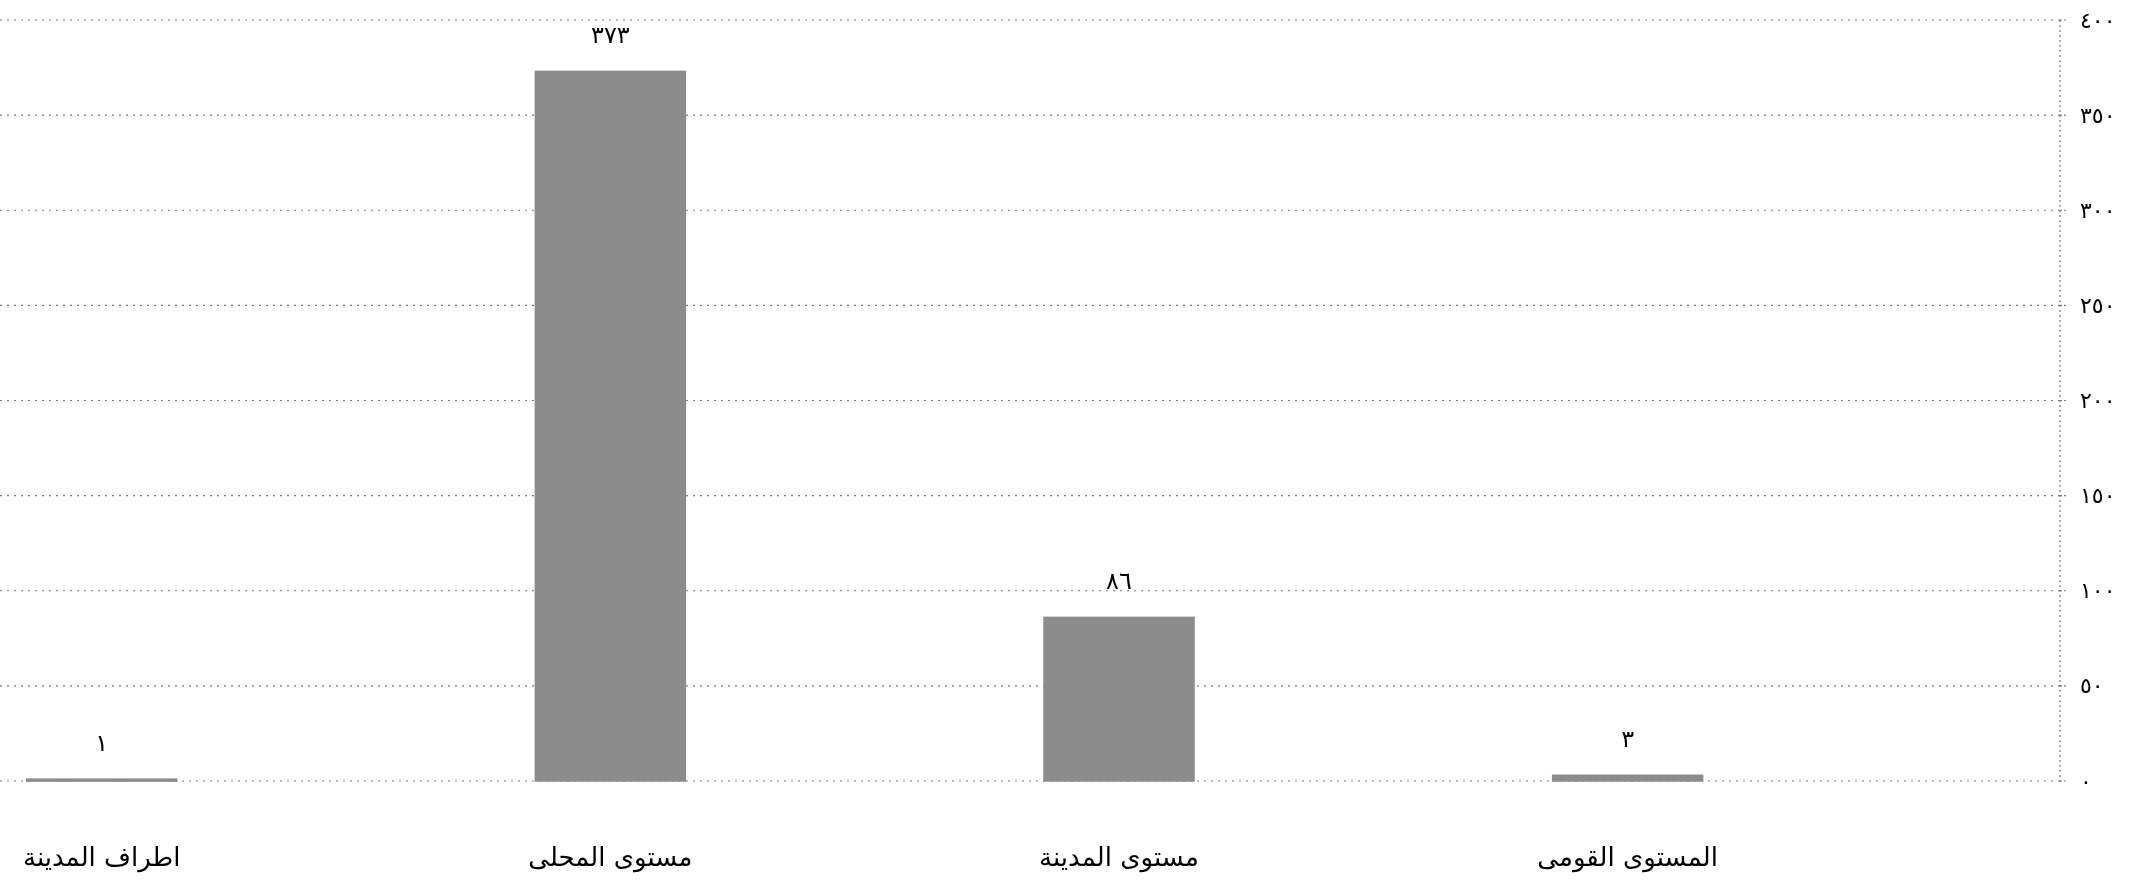 The image size is (2132, 894). I want to click on y-tick-label: ٣٥٠, so click(2098, 115).